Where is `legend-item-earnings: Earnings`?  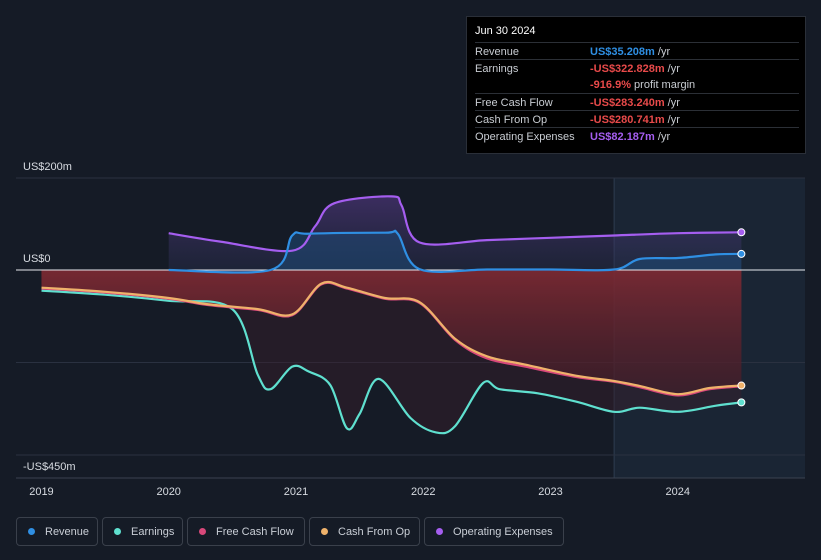
legend-item-earnings: Earnings is located at coordinates (142, 531).